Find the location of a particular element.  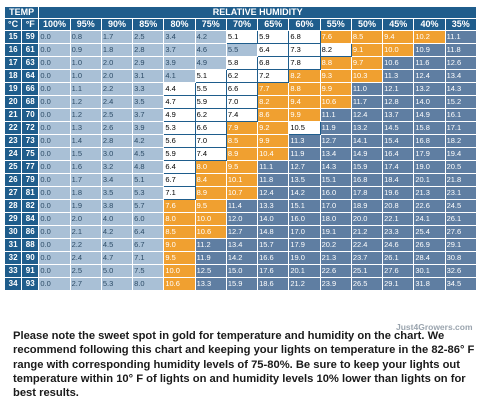

vpd-cell: 10.3 is located at coordinates (367, 76).